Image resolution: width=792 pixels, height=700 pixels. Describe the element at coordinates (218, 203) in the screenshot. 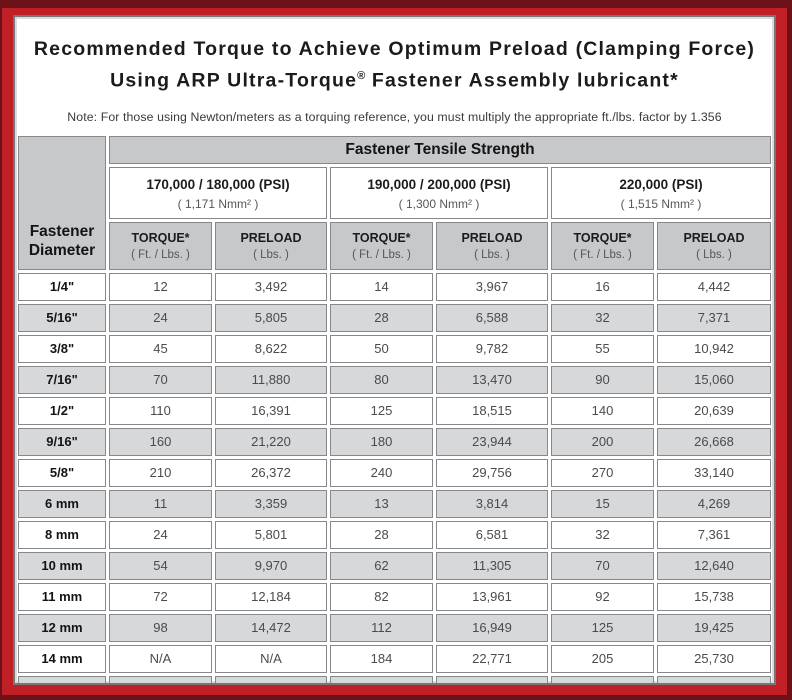

I see `nmm-value: ( 1,171 Nmm² )` at that location.